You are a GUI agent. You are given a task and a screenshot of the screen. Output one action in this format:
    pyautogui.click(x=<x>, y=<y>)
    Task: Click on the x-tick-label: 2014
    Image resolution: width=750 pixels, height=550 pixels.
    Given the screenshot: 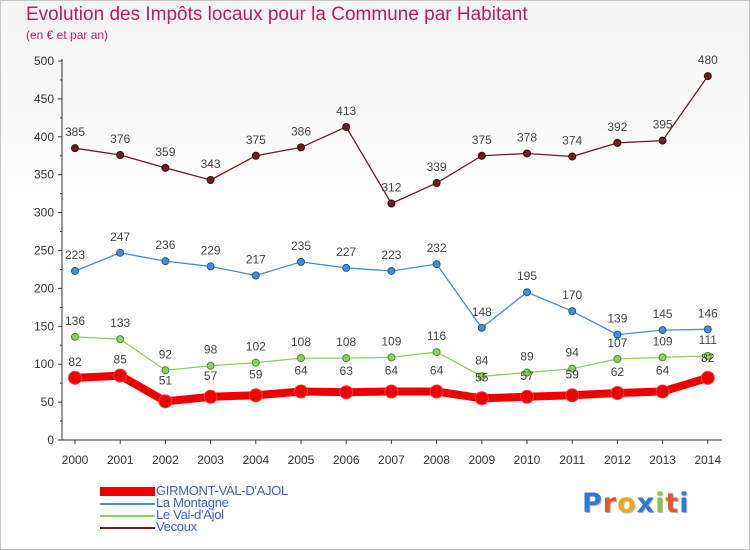 What is the action you would take?
    pyautogui.click(x=707, y=460)
    